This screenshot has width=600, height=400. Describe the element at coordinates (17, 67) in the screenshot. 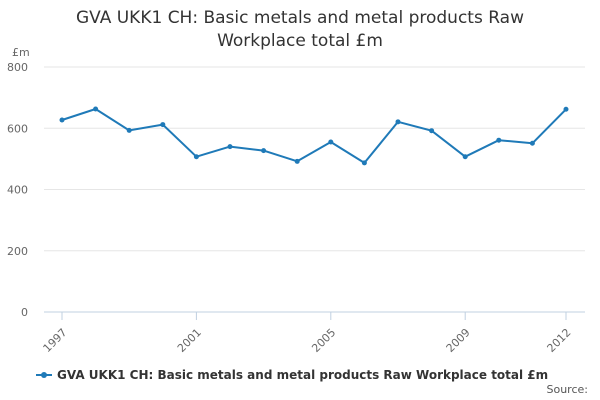

I see `y-tick-label: 800` at that location.